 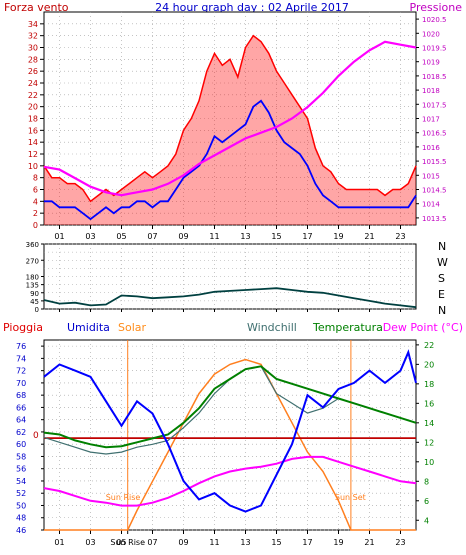 What do you see at coordinates (123, 497) in the screenshot?
I see `sunrise-label: Sun Rise` at bounding box center [123, 497].